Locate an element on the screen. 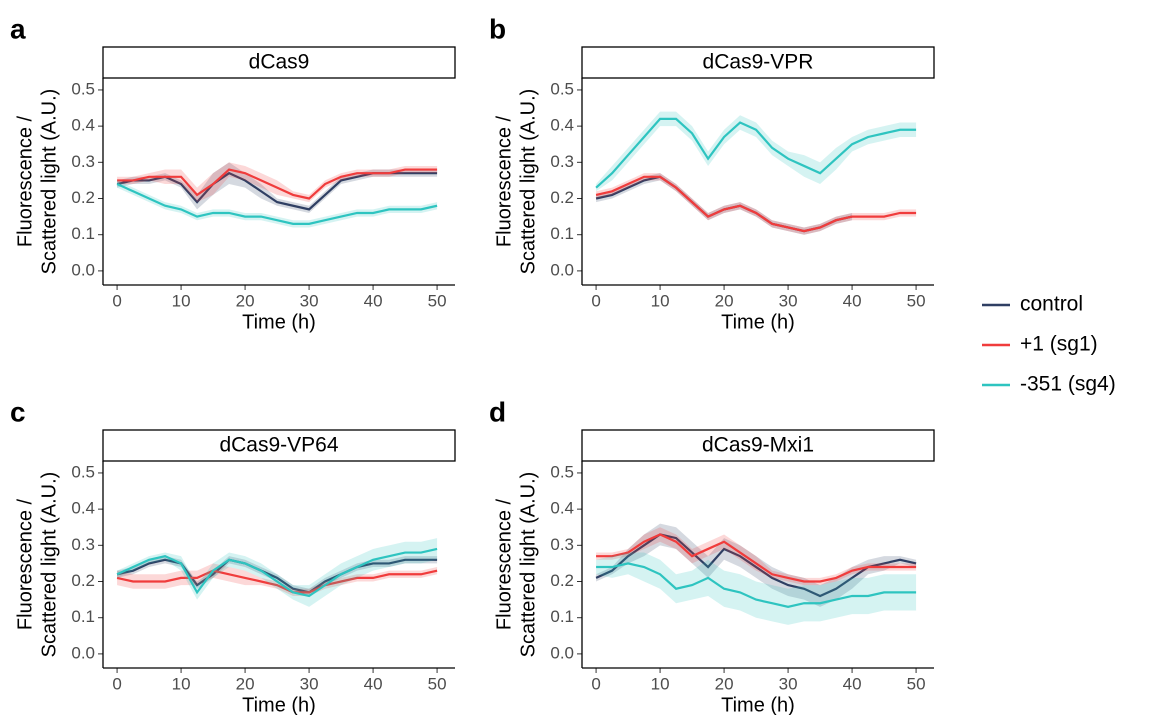 The width and height of the screenshot is (1157, 720). strip-title: dCas9-Mxi1 is located at coordinates (758, 445).